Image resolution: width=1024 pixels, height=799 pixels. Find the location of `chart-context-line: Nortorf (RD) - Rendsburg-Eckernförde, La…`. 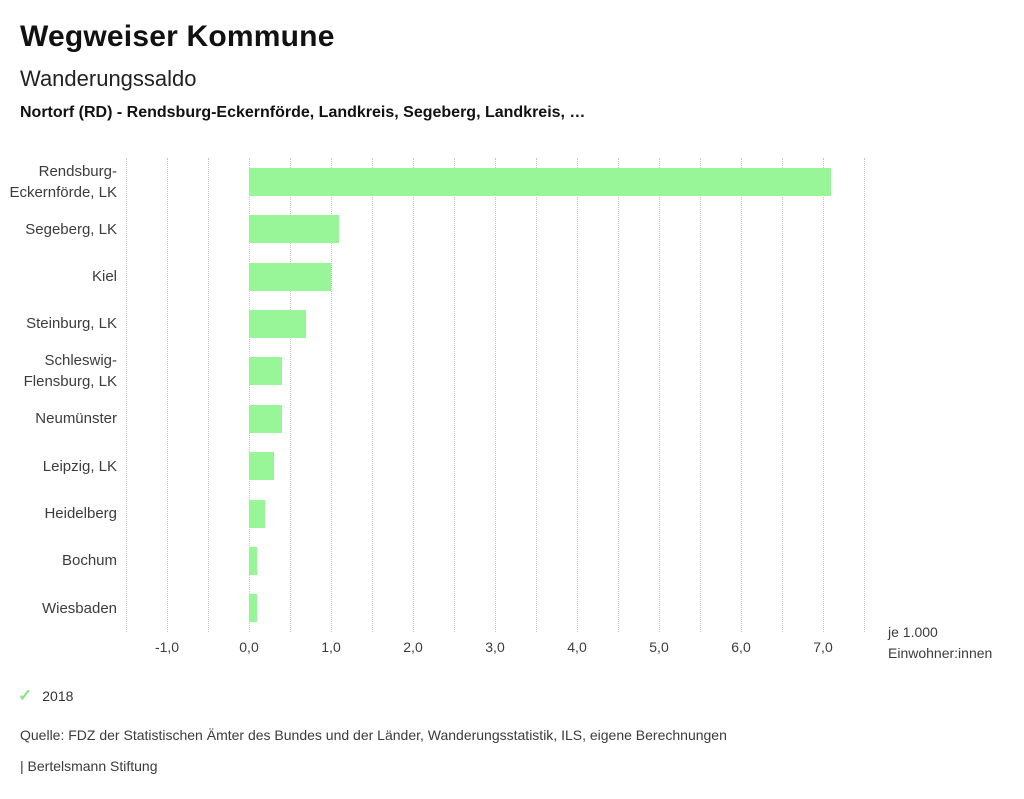

chart-context-line: Nortorf (RD) - Rendsburg-Eckernförde, La… is located at coordinates (303, 112).